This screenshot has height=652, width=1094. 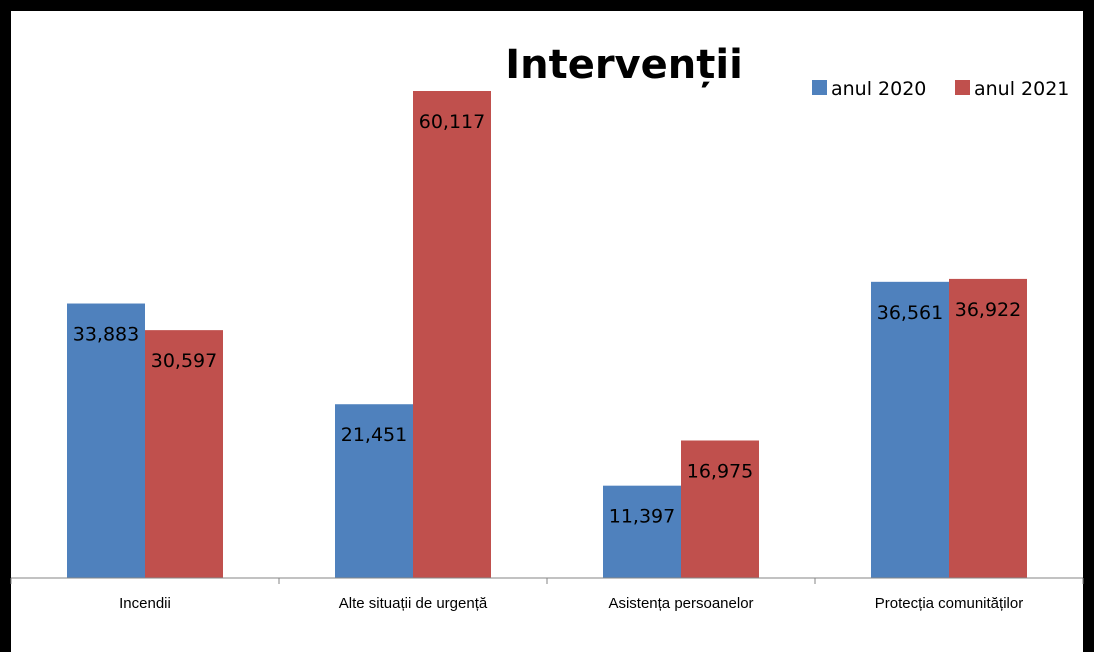 I want to click on bar-anul-2020-protectia-comunitatilor, so click(x=910, y=429).